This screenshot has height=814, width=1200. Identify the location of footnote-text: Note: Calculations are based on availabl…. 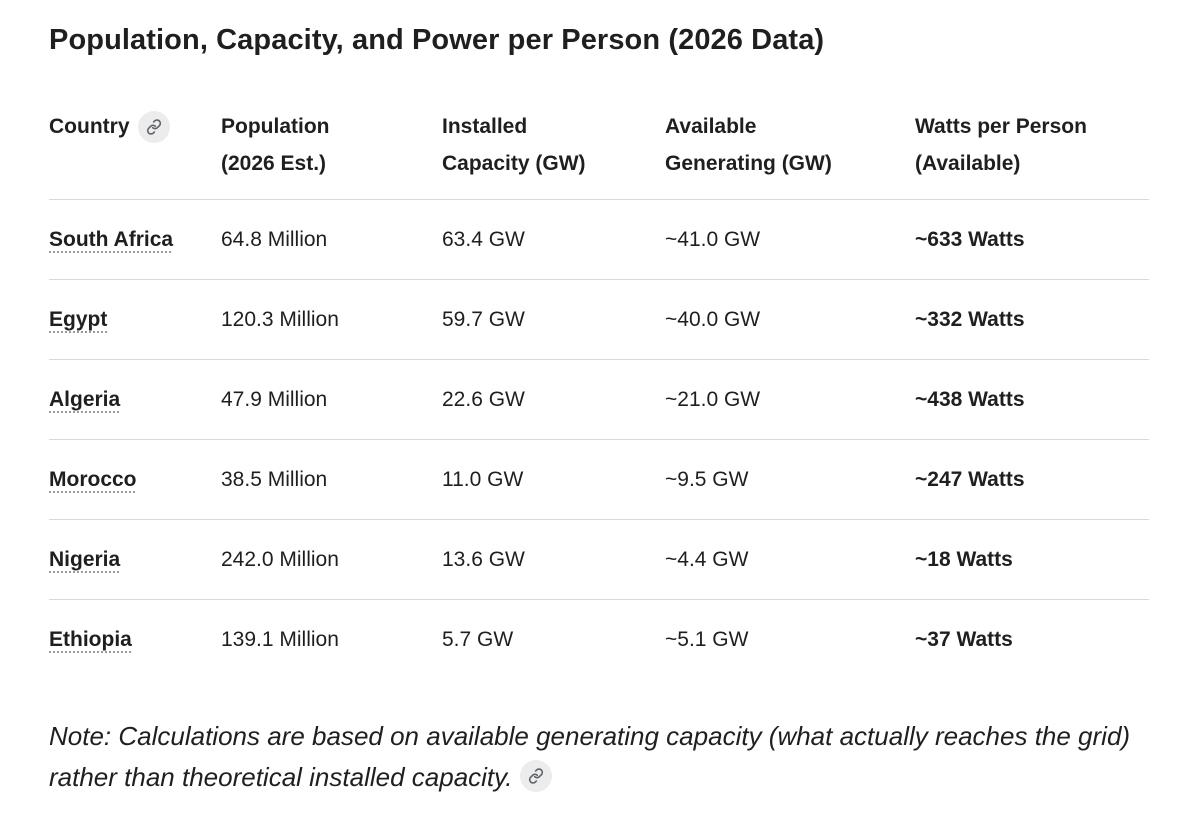
(590, 756).